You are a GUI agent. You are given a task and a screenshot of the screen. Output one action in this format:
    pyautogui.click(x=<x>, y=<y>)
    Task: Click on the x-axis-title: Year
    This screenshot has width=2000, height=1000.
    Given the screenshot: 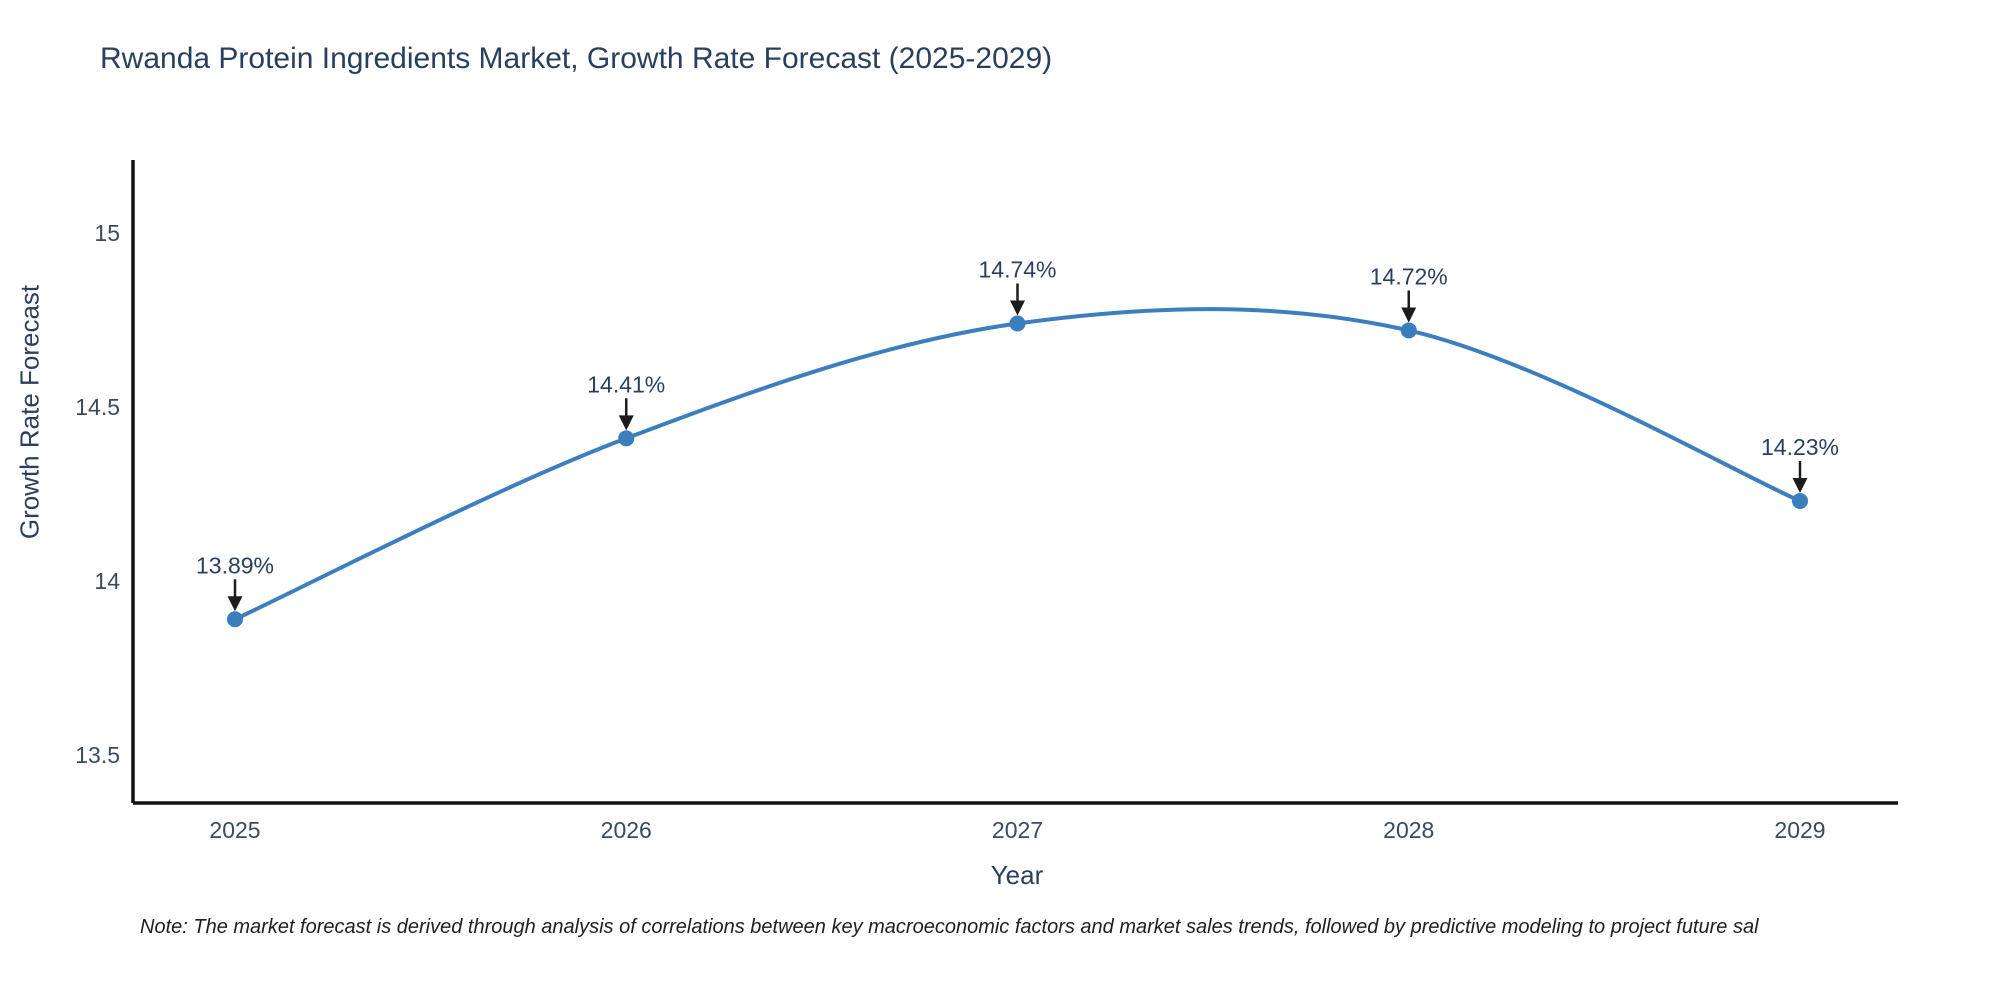 What is the action you would take?
    pyautogui.click(x=1017, y=875)
    